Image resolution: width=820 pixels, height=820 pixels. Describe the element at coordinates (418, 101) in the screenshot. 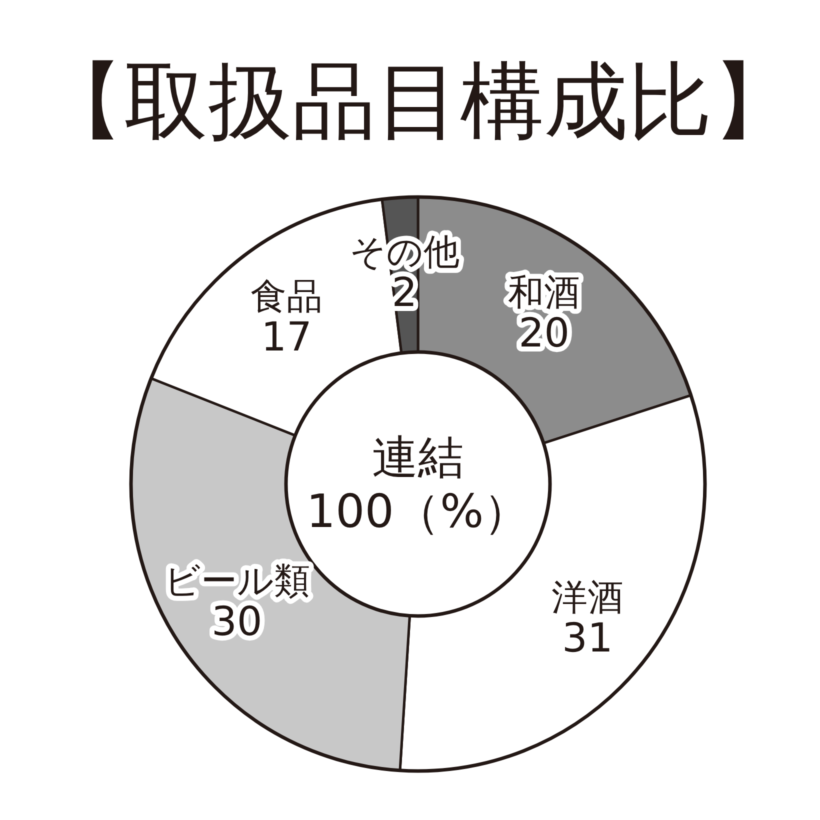

I see `chart-title: 【取扱品目構成比】` at that location.